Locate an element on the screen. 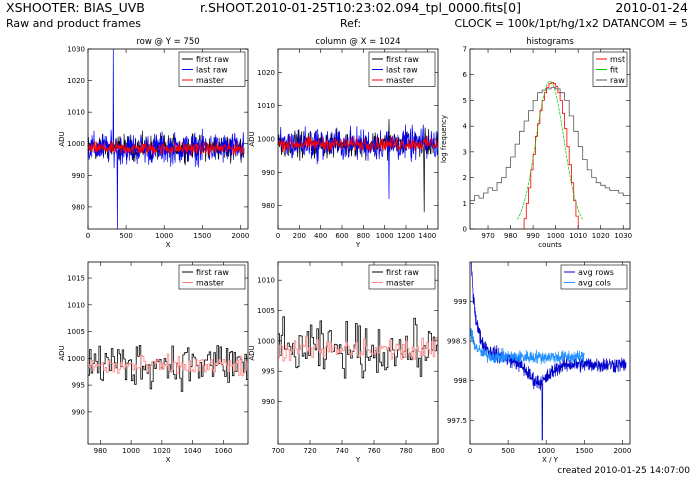 Image resolution: width=696 pixels, height=492 pixels. x-tick-label: 720 is located at coordinates (309, 451).